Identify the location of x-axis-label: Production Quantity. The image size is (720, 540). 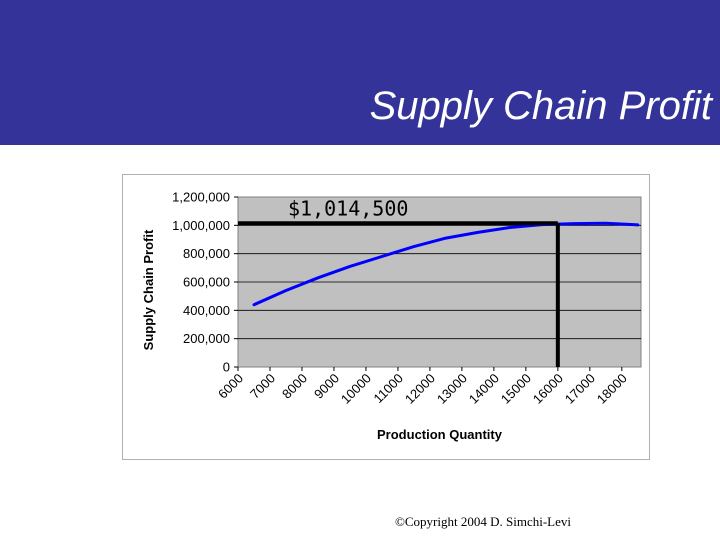
(440, 434).